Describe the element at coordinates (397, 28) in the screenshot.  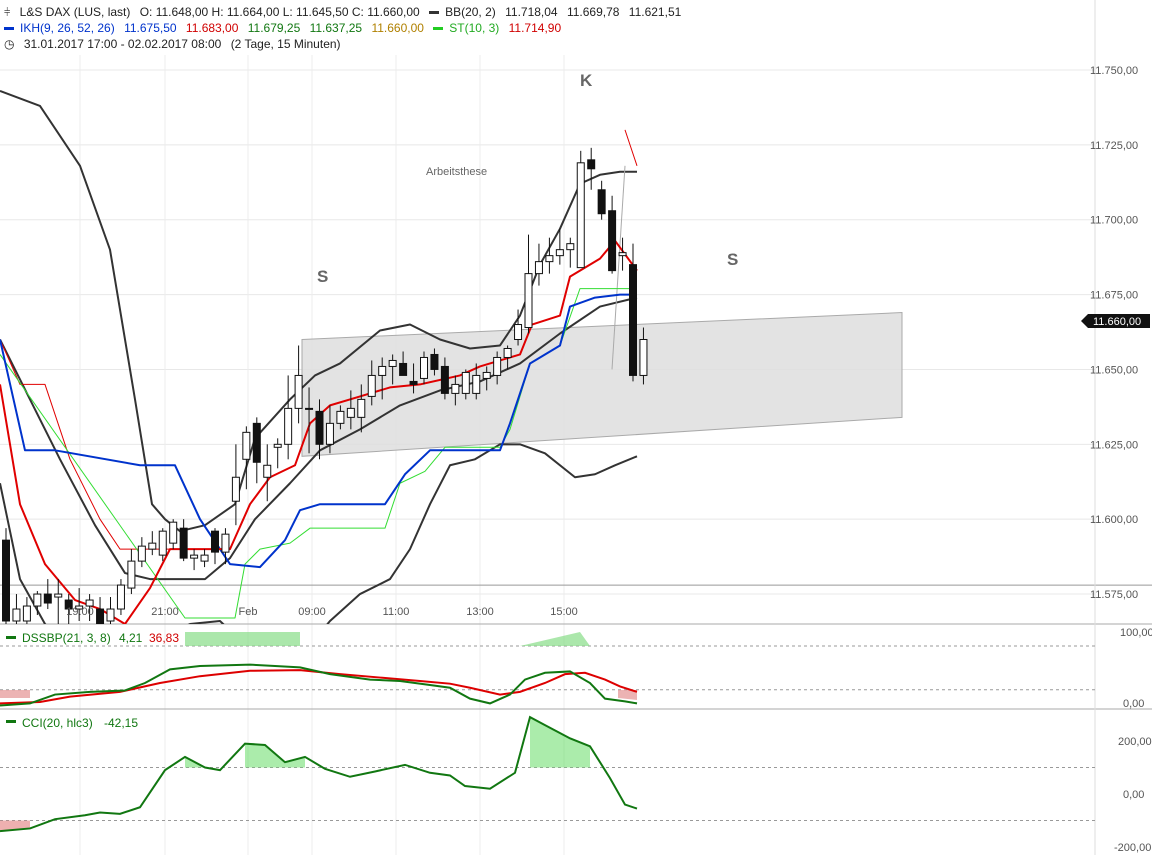
I see `ikh-value-5: 11.660,00` at that location.